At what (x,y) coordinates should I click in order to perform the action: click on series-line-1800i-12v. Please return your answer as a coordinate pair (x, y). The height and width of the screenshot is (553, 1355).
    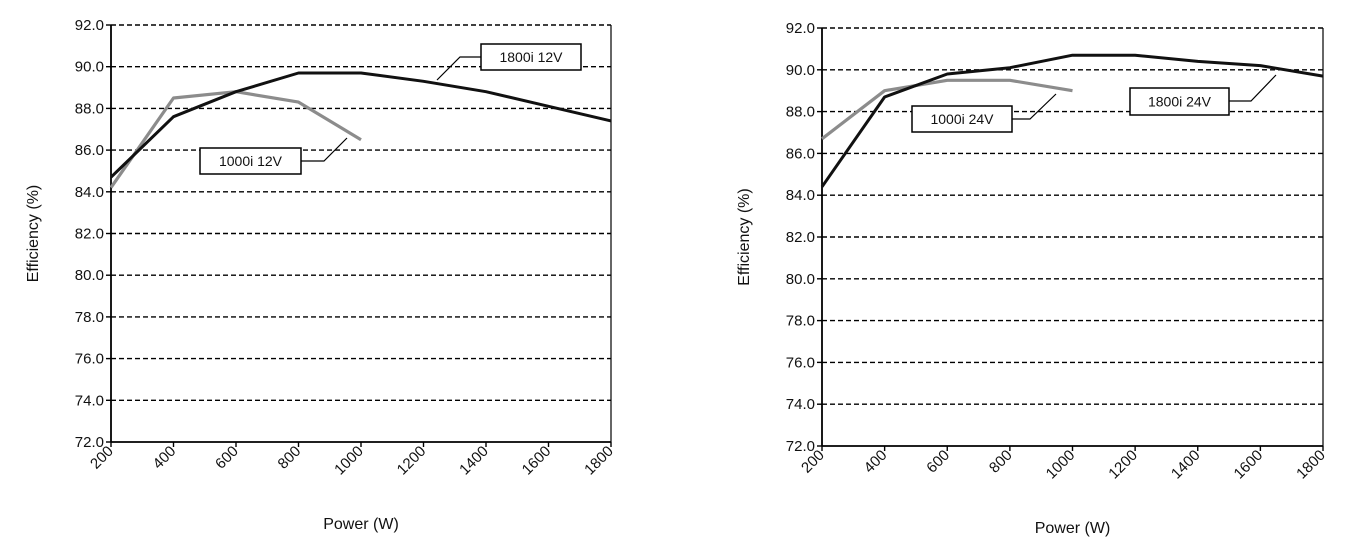
    Looking at the image, I should click on (360, 125).